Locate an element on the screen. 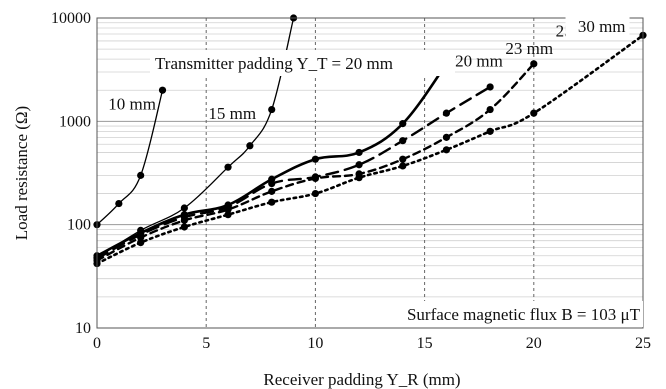  x-tick-label: 10 is located at coordinates (315, 343).